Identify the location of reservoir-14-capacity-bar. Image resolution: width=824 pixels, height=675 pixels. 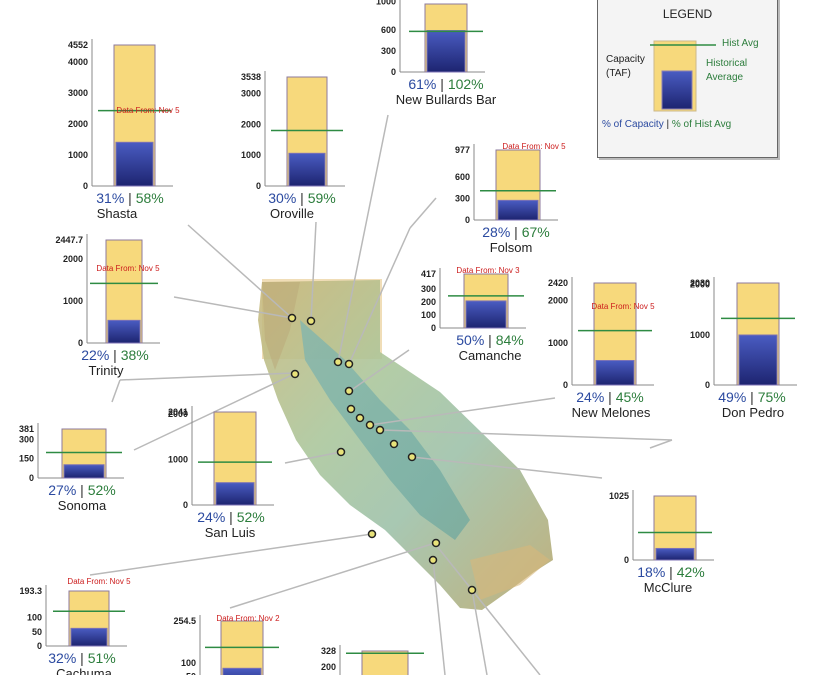
(385, 662).